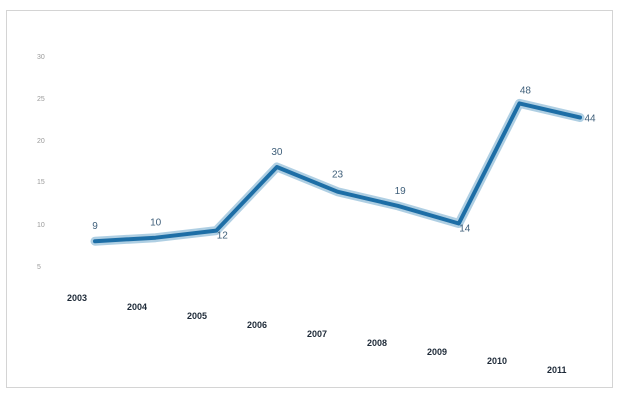 This screenshot has width=622, height=394. I want to click on y-tick-label: 10, so click(41, 225).